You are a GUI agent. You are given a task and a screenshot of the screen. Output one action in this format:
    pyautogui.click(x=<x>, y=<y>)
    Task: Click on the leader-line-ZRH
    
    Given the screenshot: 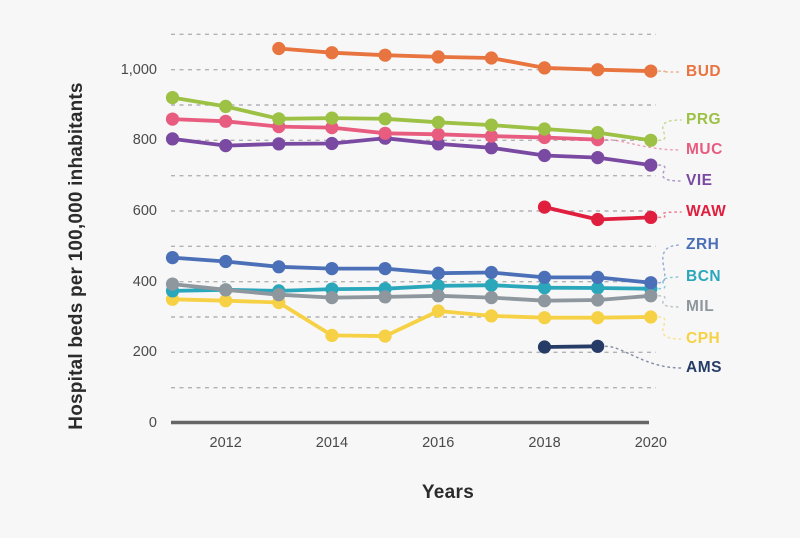 What is the action you would take?
    pyautogui.click(x=670, y=264)
    